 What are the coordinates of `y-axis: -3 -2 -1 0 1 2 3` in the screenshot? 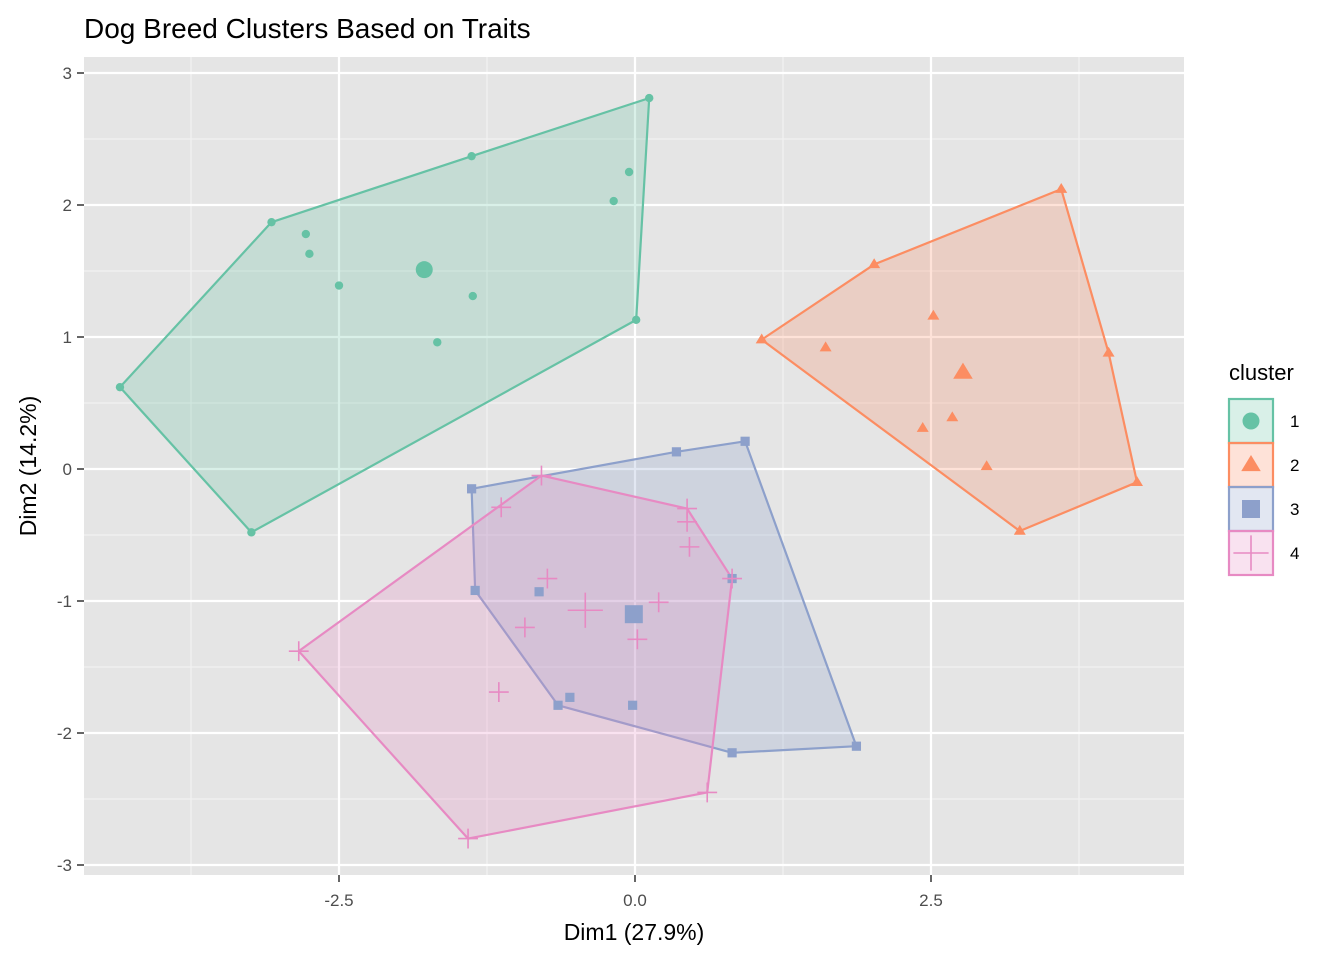 It's located at (70, 469).